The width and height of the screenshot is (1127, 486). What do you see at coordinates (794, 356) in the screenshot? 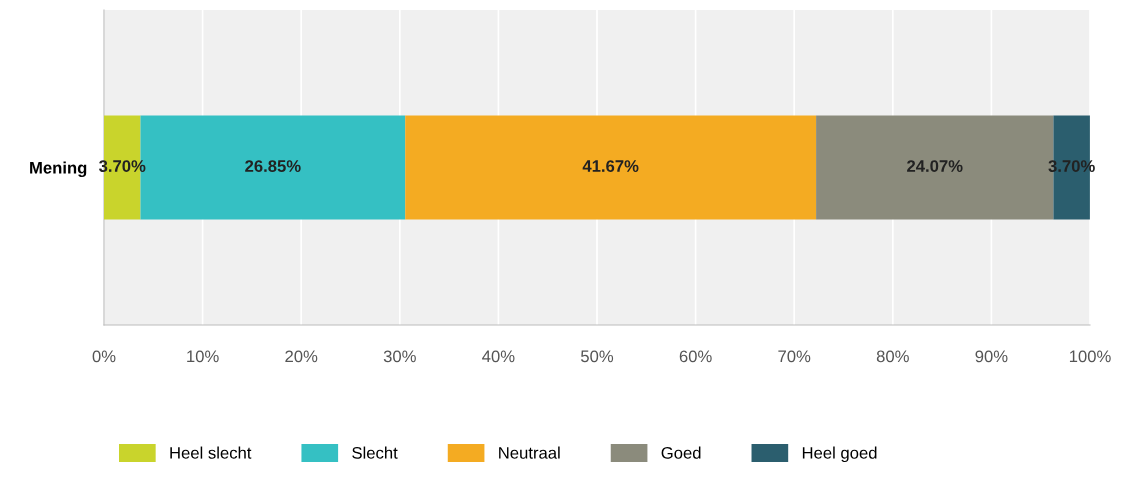
I see `x-tick-label: 70%` at bounding box center [794, 356].